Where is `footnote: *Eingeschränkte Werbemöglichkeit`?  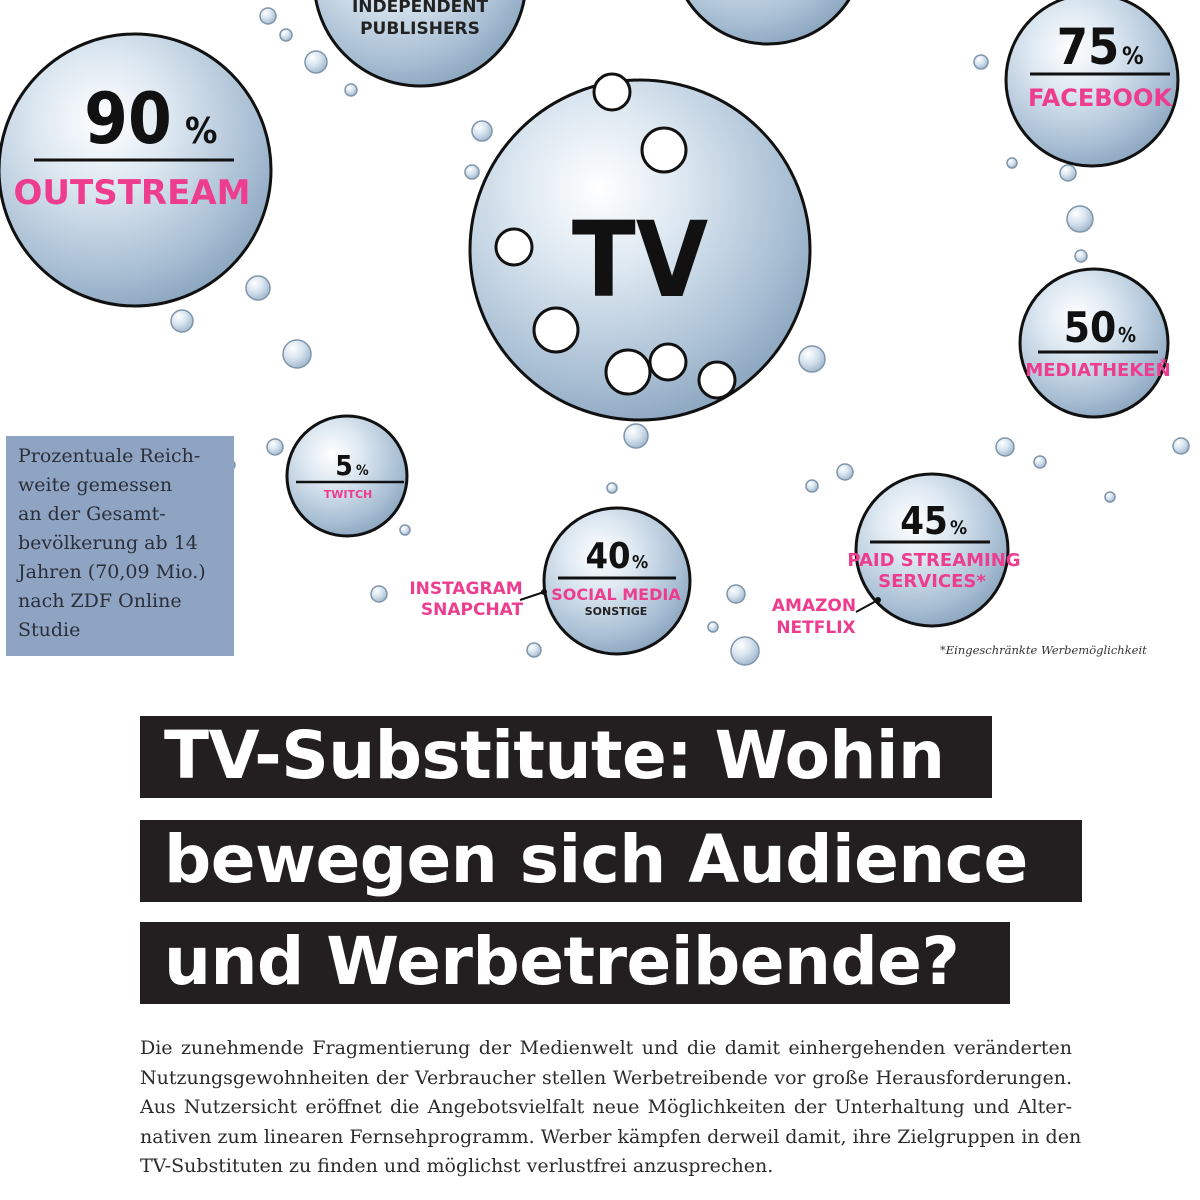 footnote: *Eingeschränkte Werbemöglichkeit is located at coordinates (1043, 650).